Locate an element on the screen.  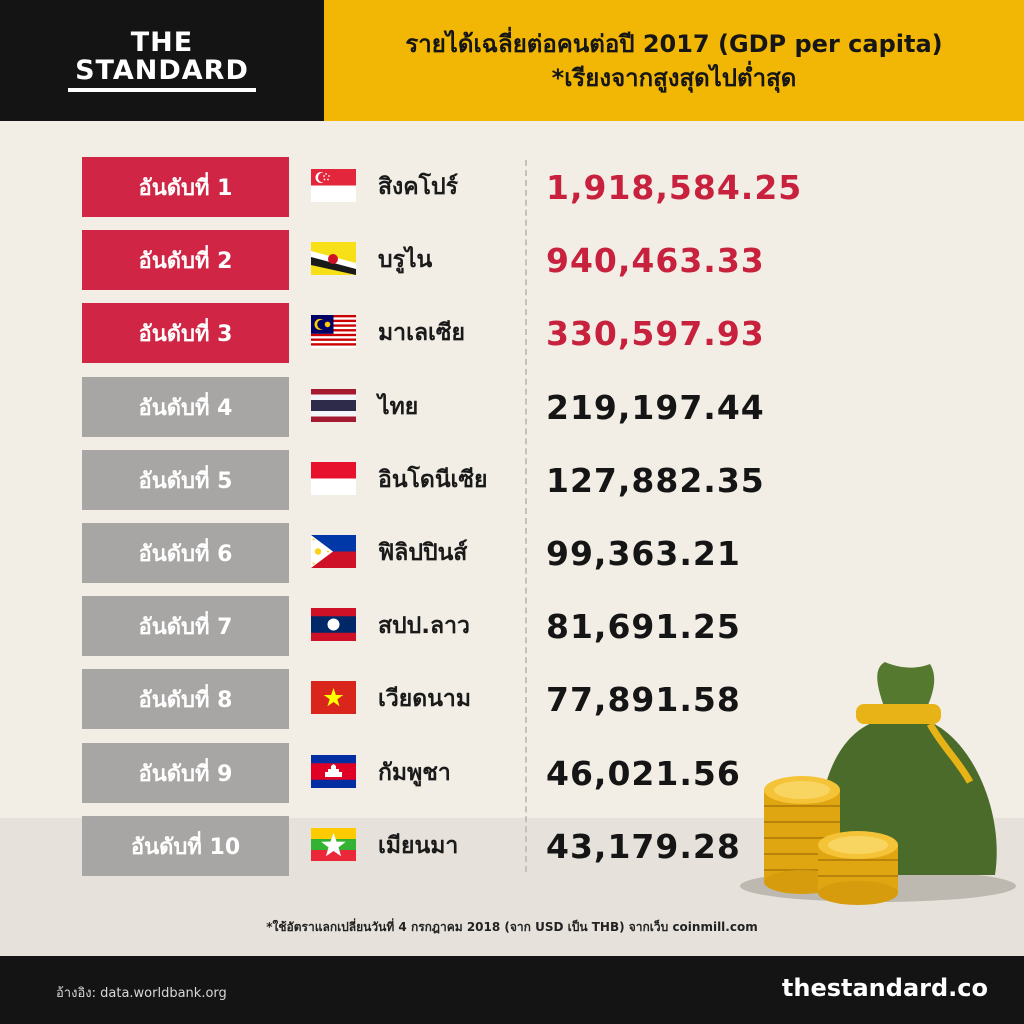
rank-badge: อันดับที่ 8 is located at coordinates (185, 699).